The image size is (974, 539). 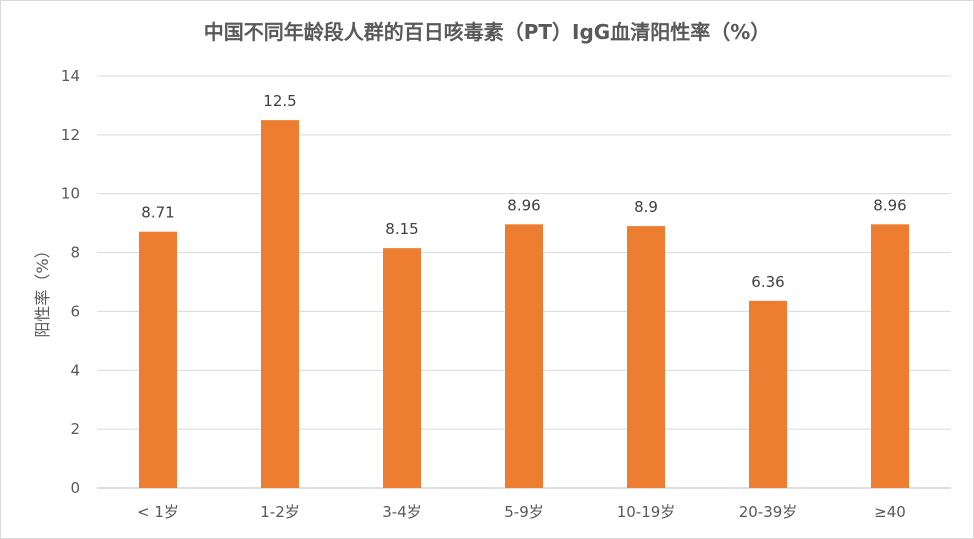 What do you see at coordinates (890, 512) in the screenshot?
I see `x-tick-label: ≥40` at bounding box center [890, 512].